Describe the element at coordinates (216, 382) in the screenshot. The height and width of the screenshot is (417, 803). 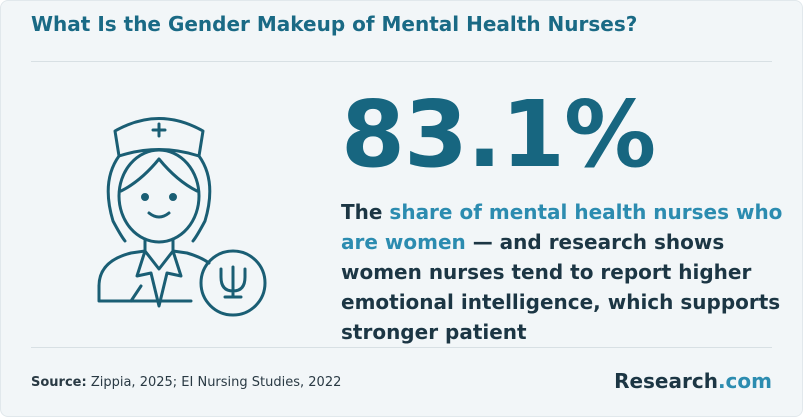
I see `source-text: Zippia, 2025; EI Nursing Studies, 2022` at that location.